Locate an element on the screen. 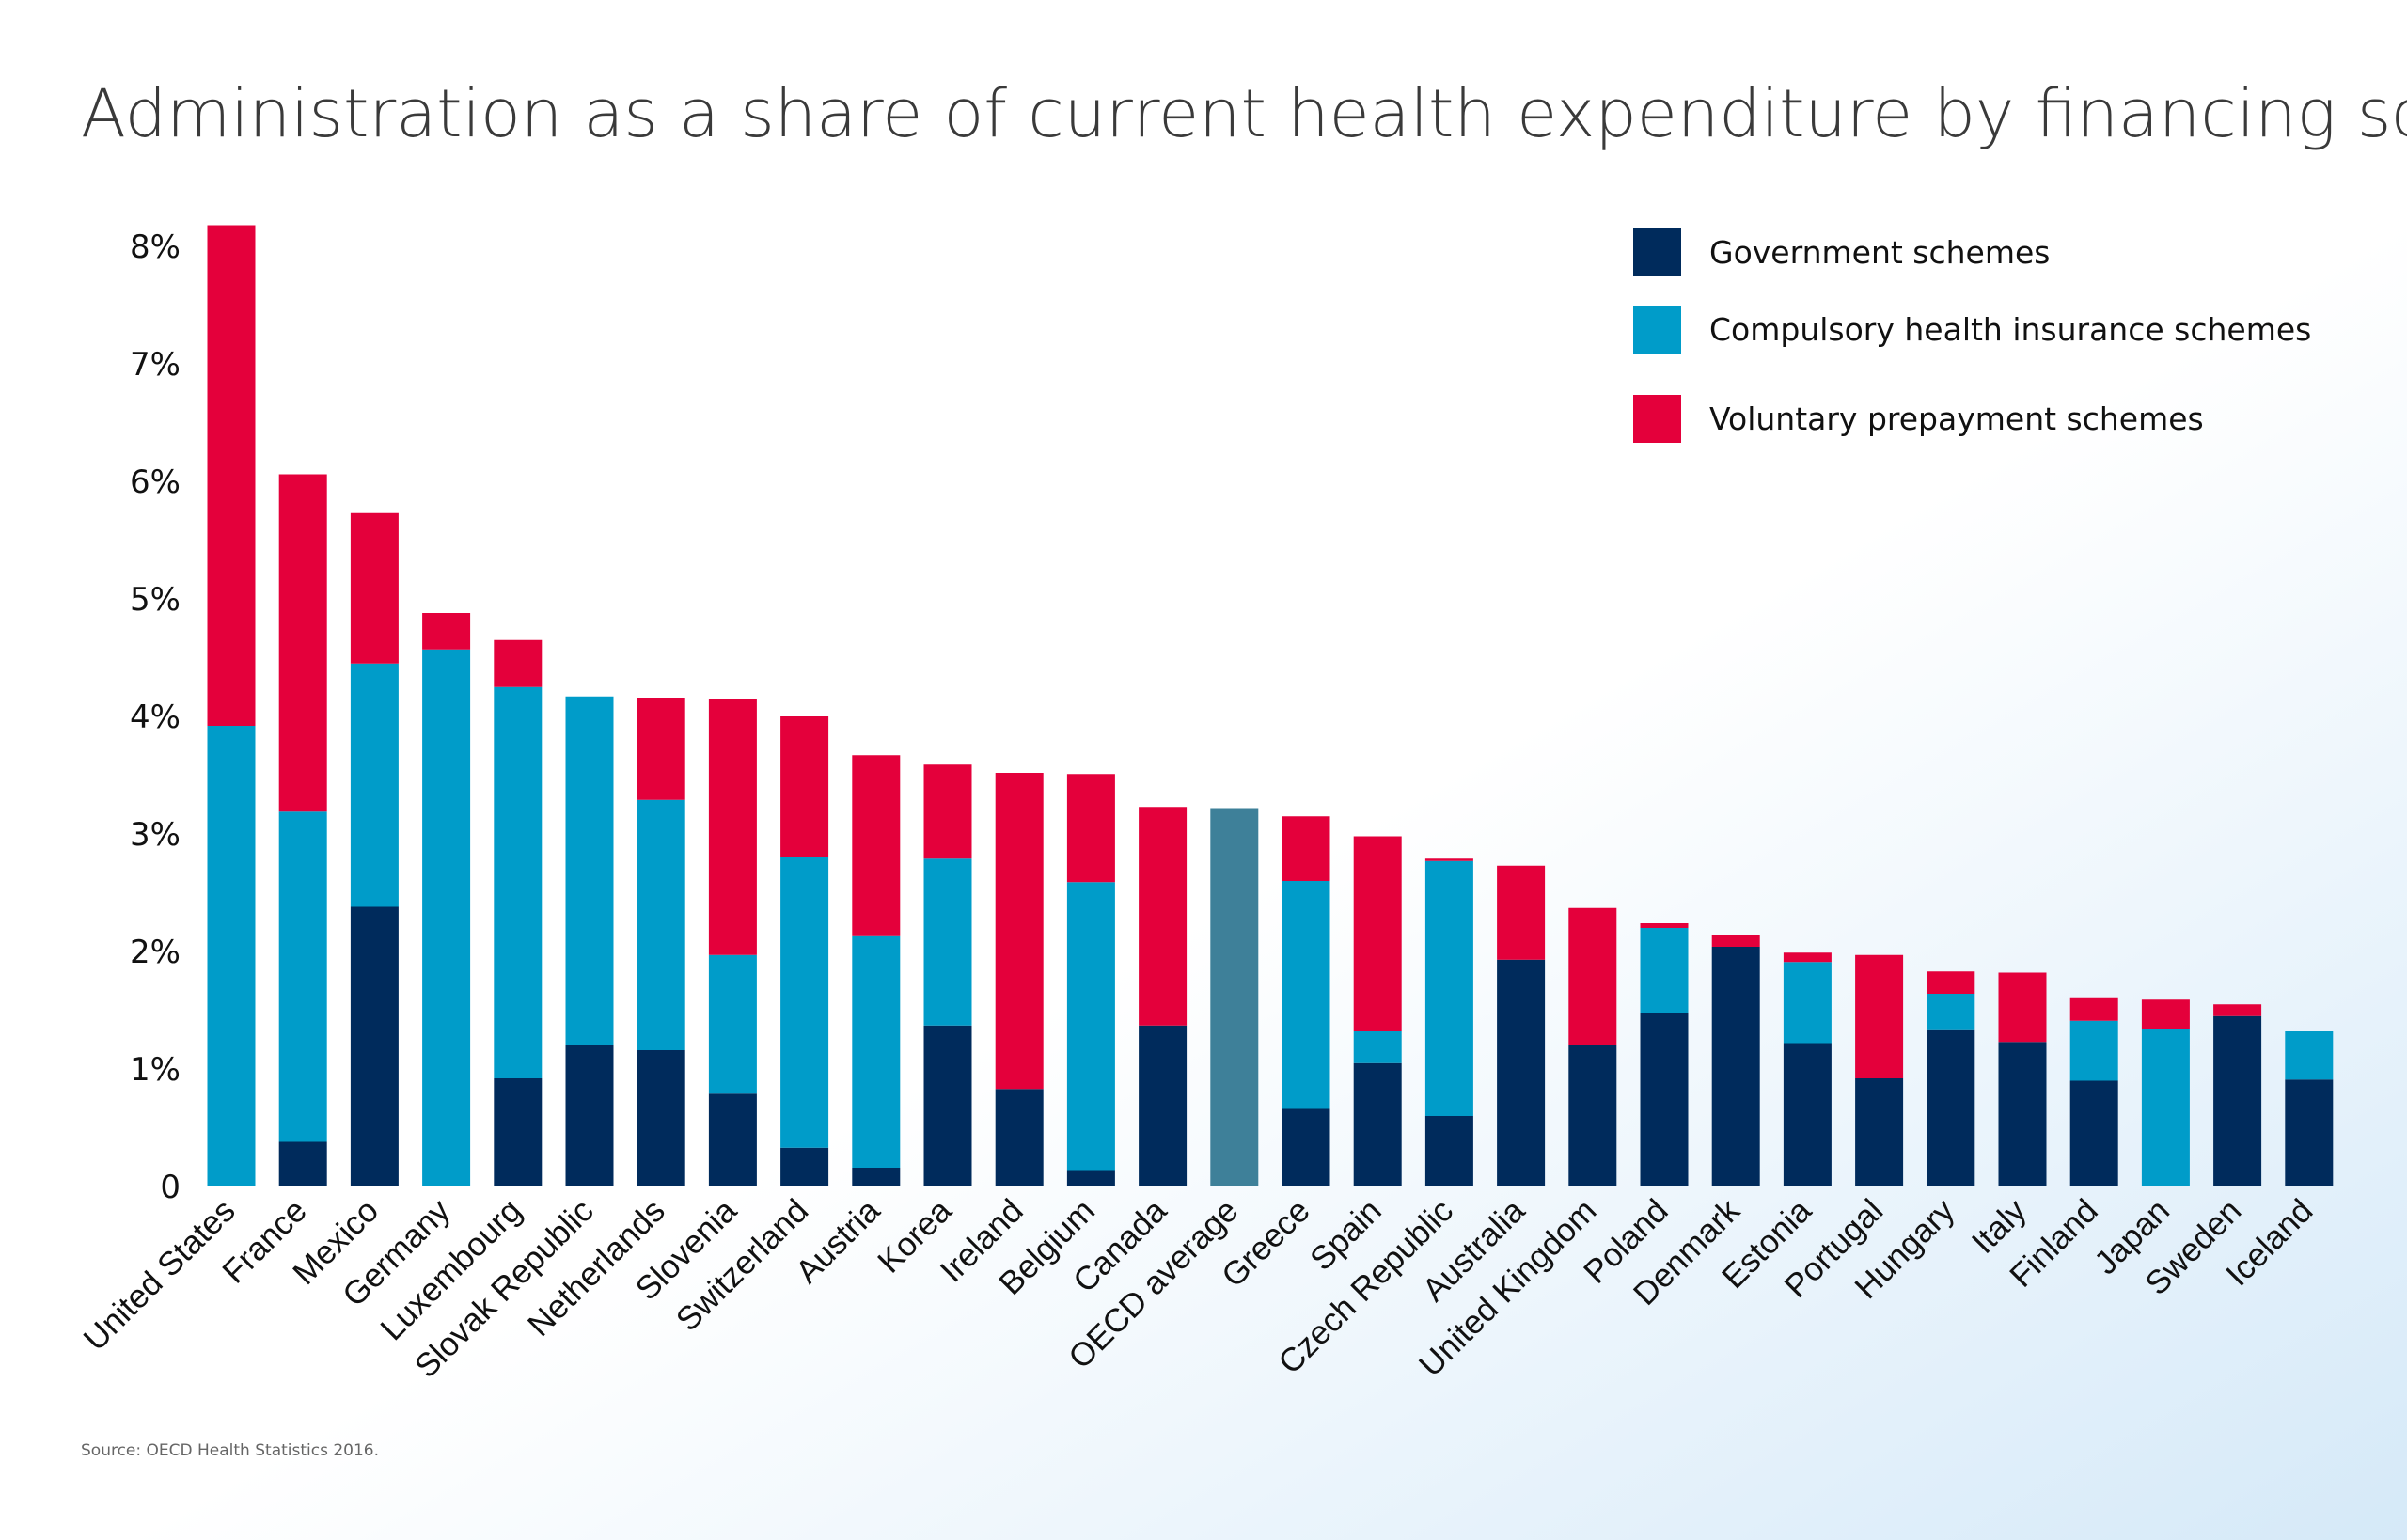  y-tick-label: 6% is located at coordinates (155, 483).